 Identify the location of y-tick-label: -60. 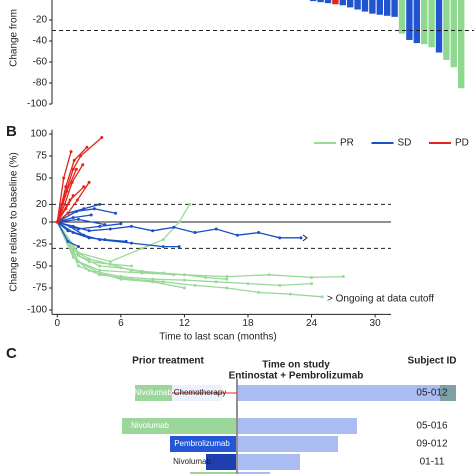
(40, 62).